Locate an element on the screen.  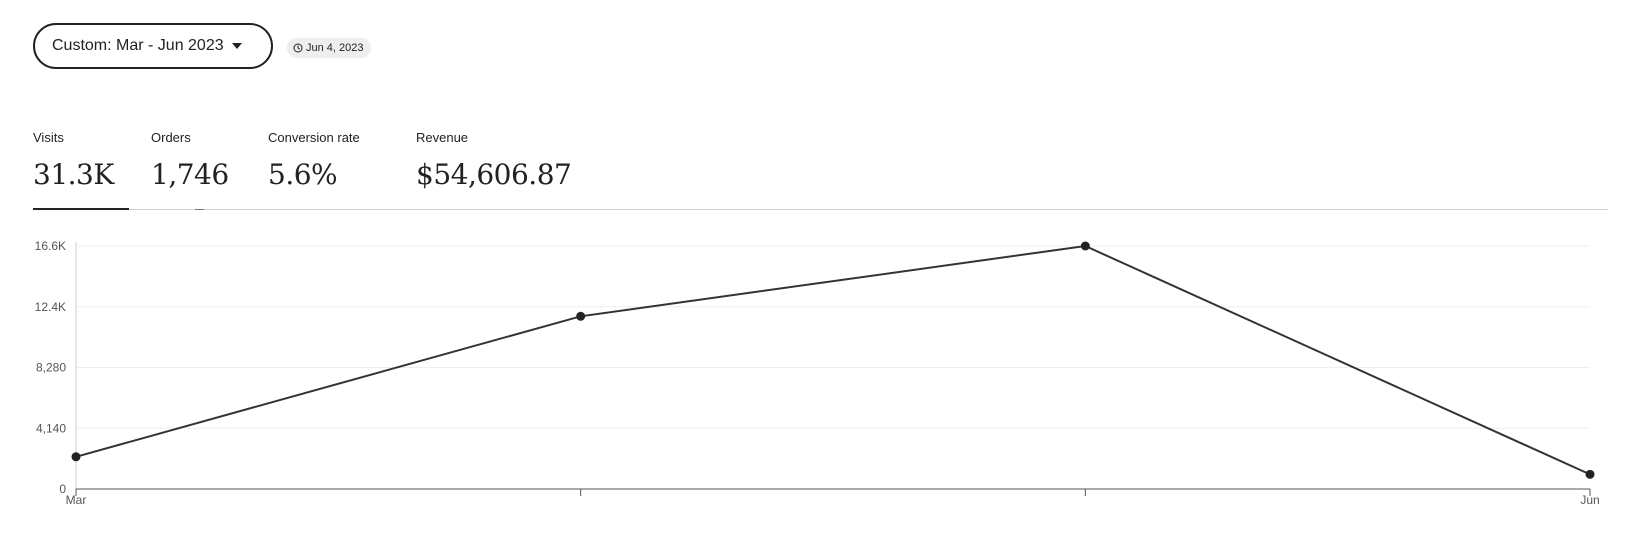
metric-tab-orders: Orders 1,746 is located at coordinates (190, 160).